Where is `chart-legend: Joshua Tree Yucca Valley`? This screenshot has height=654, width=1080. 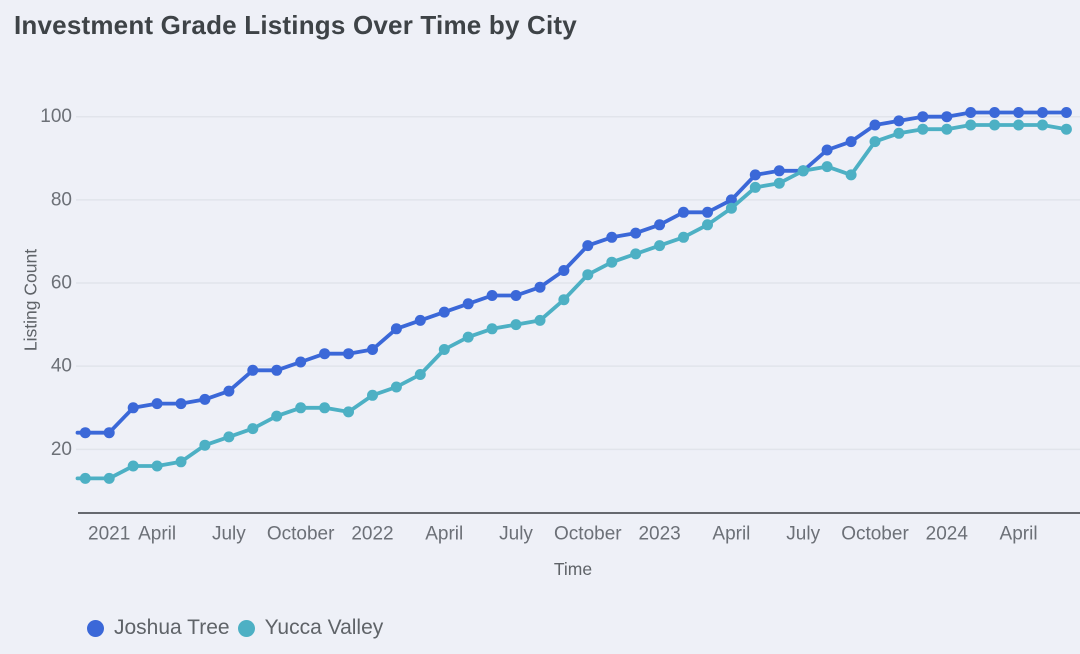 chart-legend: Joshua Tree Yucca Valley is located at coordinates (239, 628).